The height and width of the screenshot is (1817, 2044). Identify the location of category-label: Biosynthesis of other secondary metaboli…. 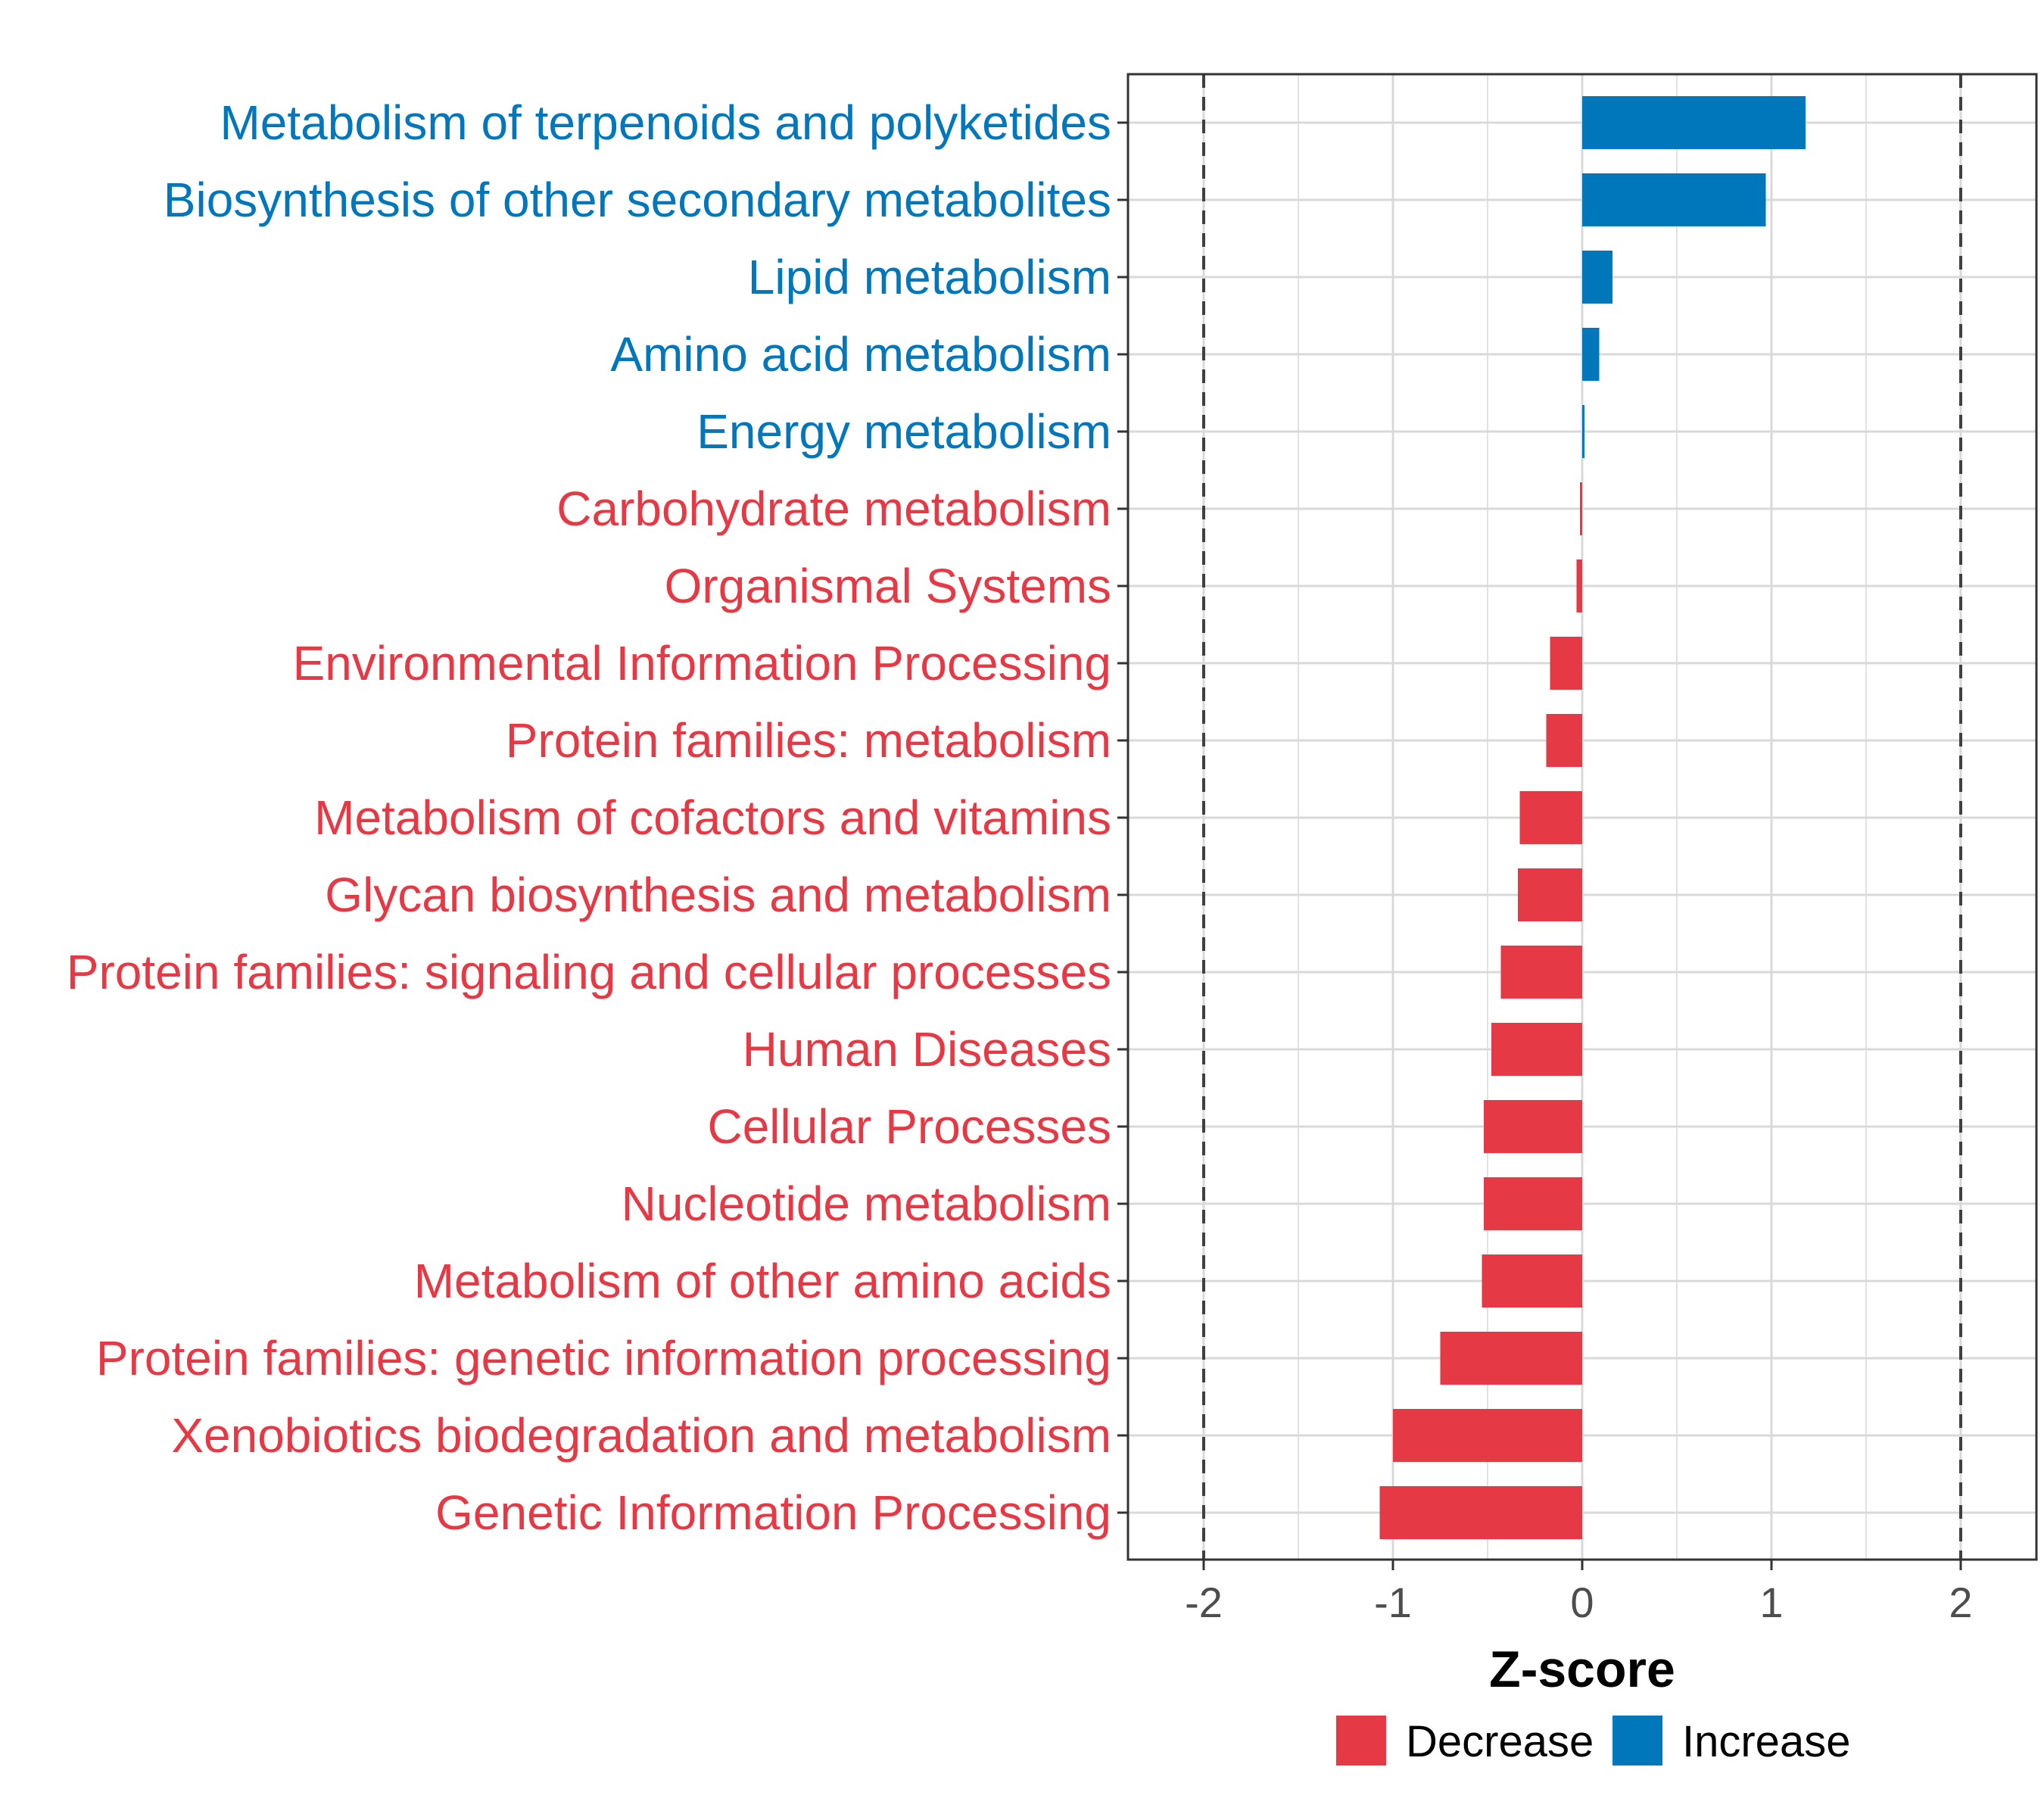
(637, 200).